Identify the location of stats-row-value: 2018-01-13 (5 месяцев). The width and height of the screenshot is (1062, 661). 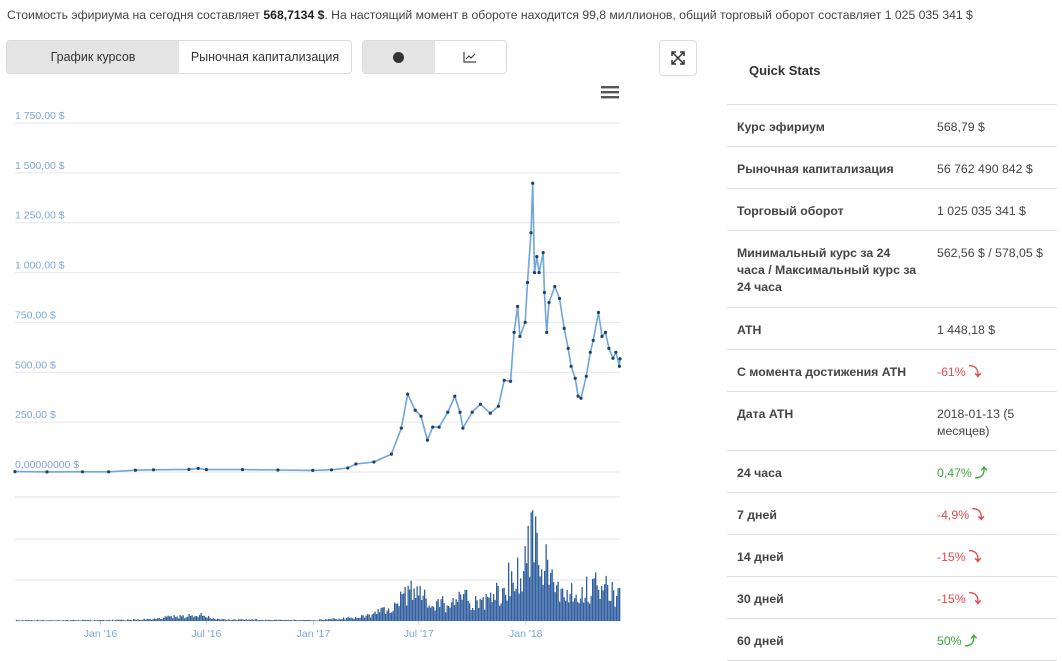
(975, 422).